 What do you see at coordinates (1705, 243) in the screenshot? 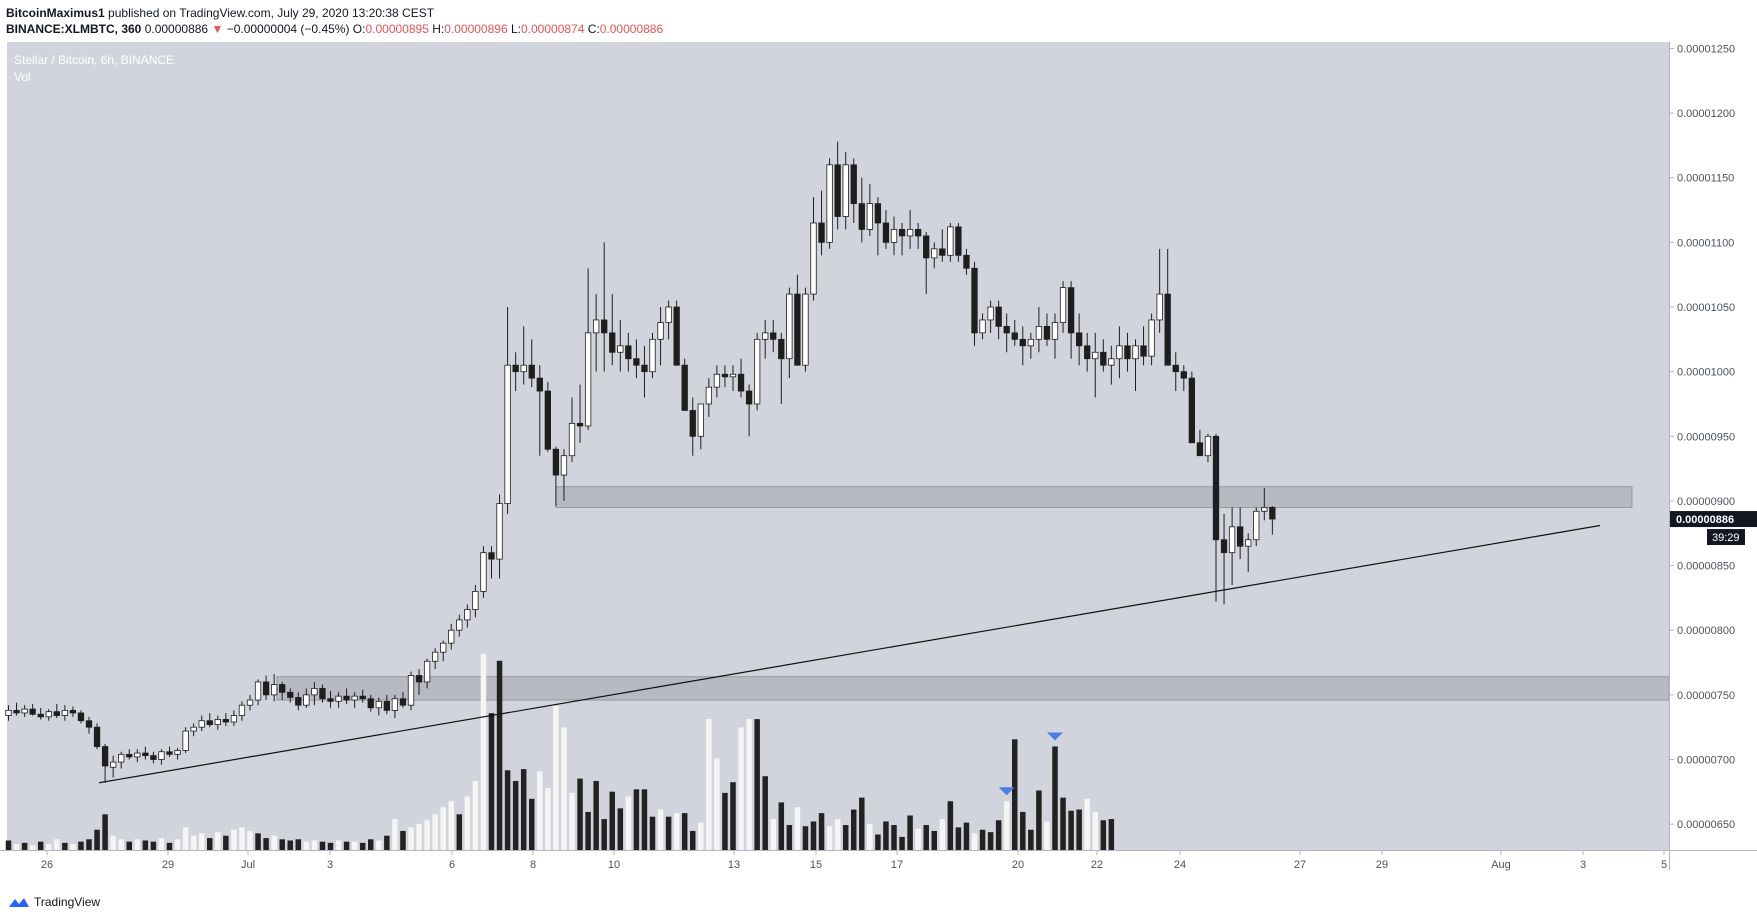
I see `price-tick-label: 0.00001100` at bounding box center [1705, 243].